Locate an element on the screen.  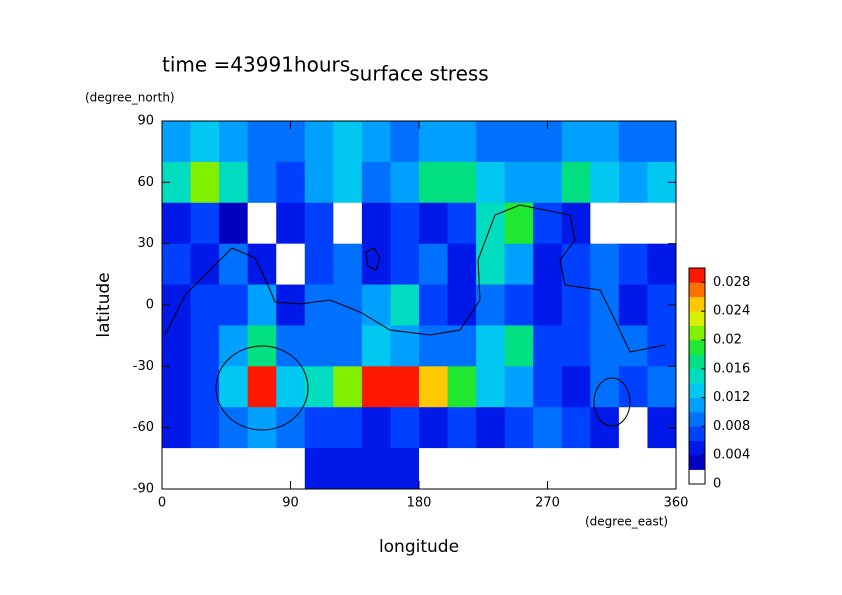
x-unit: (degree_east) is located at coordinates (626, 522).